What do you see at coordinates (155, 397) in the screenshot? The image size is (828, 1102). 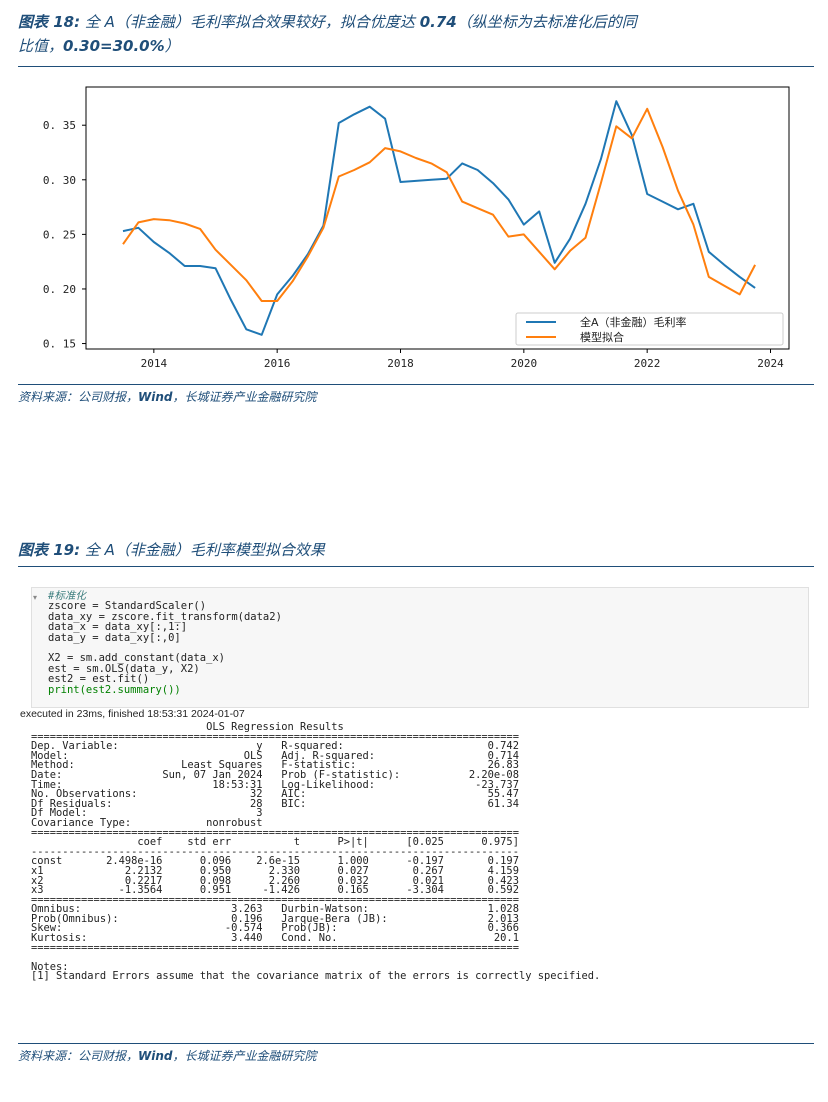 I see `source-1-wind: Wind` at bounding box center [155, 397].